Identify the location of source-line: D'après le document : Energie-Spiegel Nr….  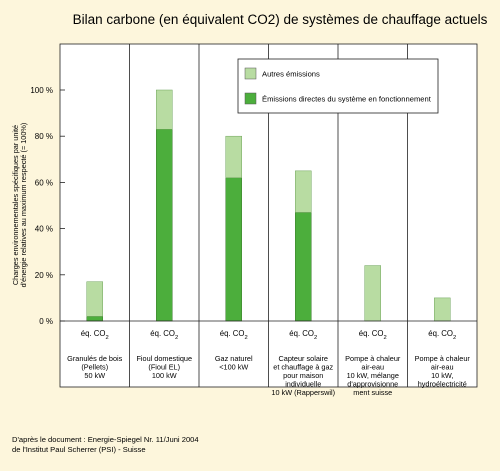
(105, 439).